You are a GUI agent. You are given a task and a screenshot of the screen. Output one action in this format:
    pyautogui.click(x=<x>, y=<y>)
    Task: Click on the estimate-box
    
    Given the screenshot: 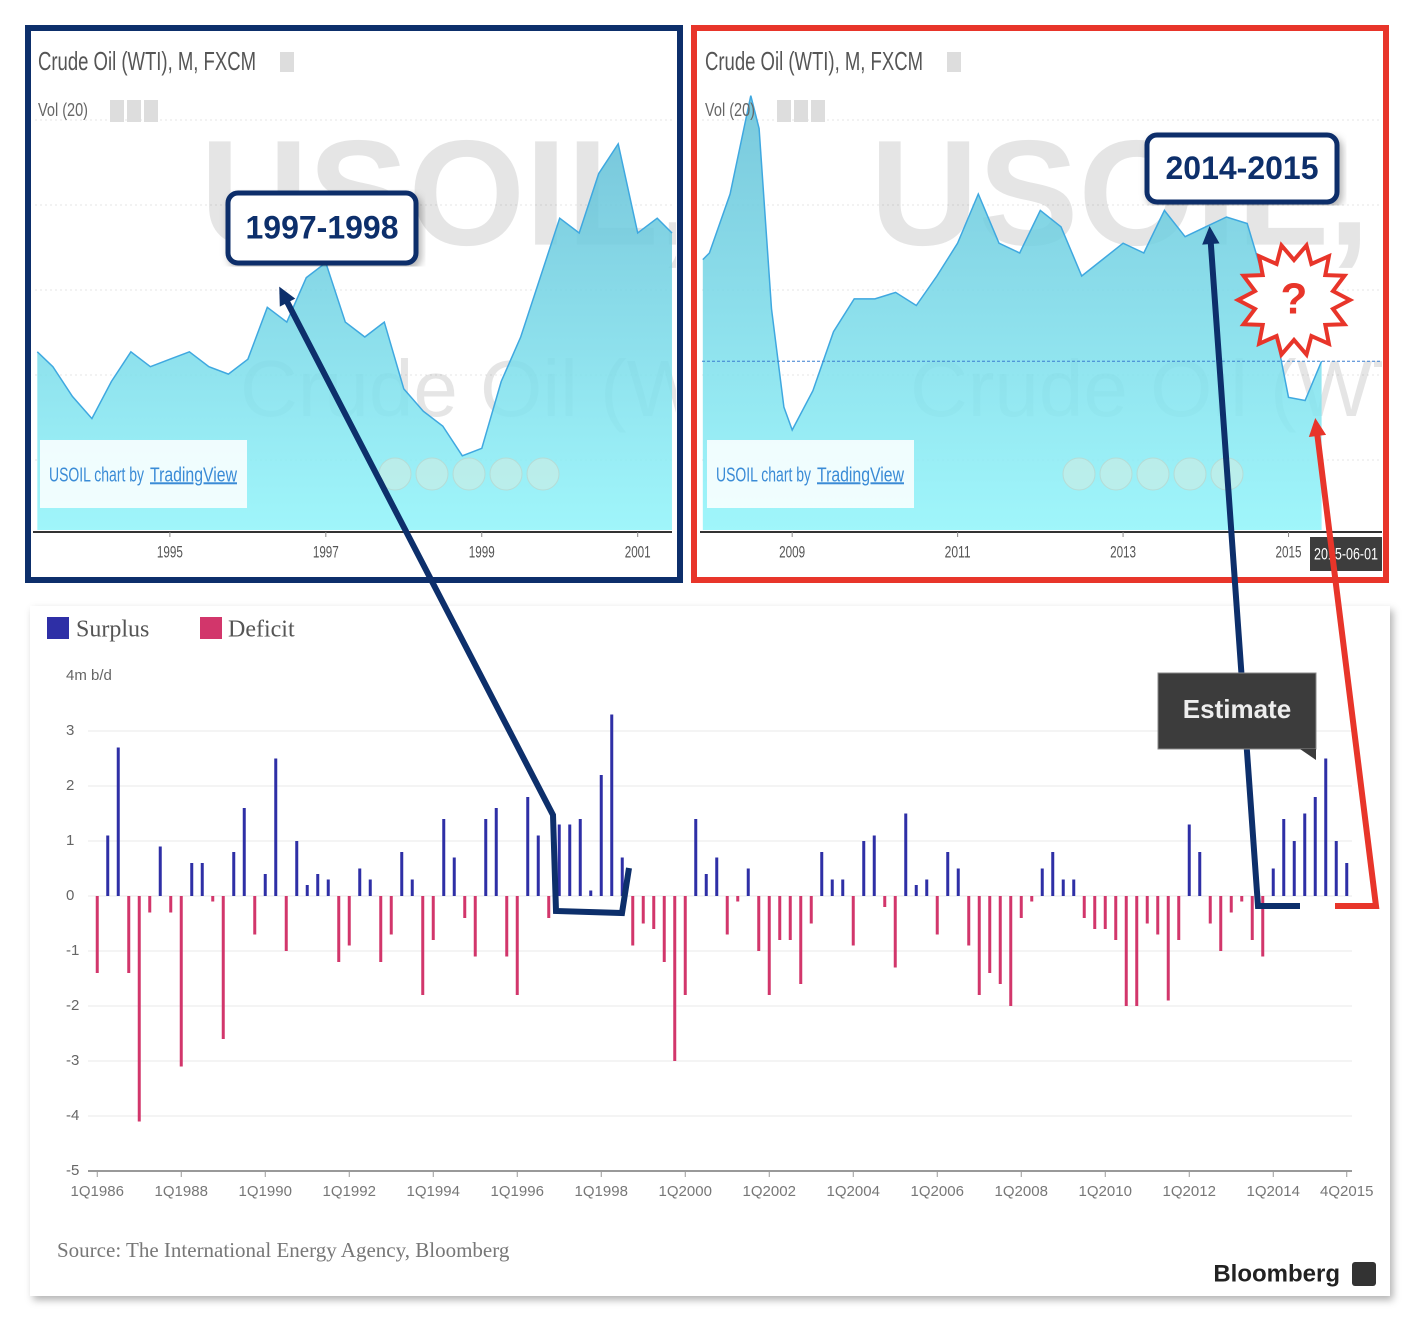 What is the action you would take?
    pyautogui.click(x=1237, y=711)
    